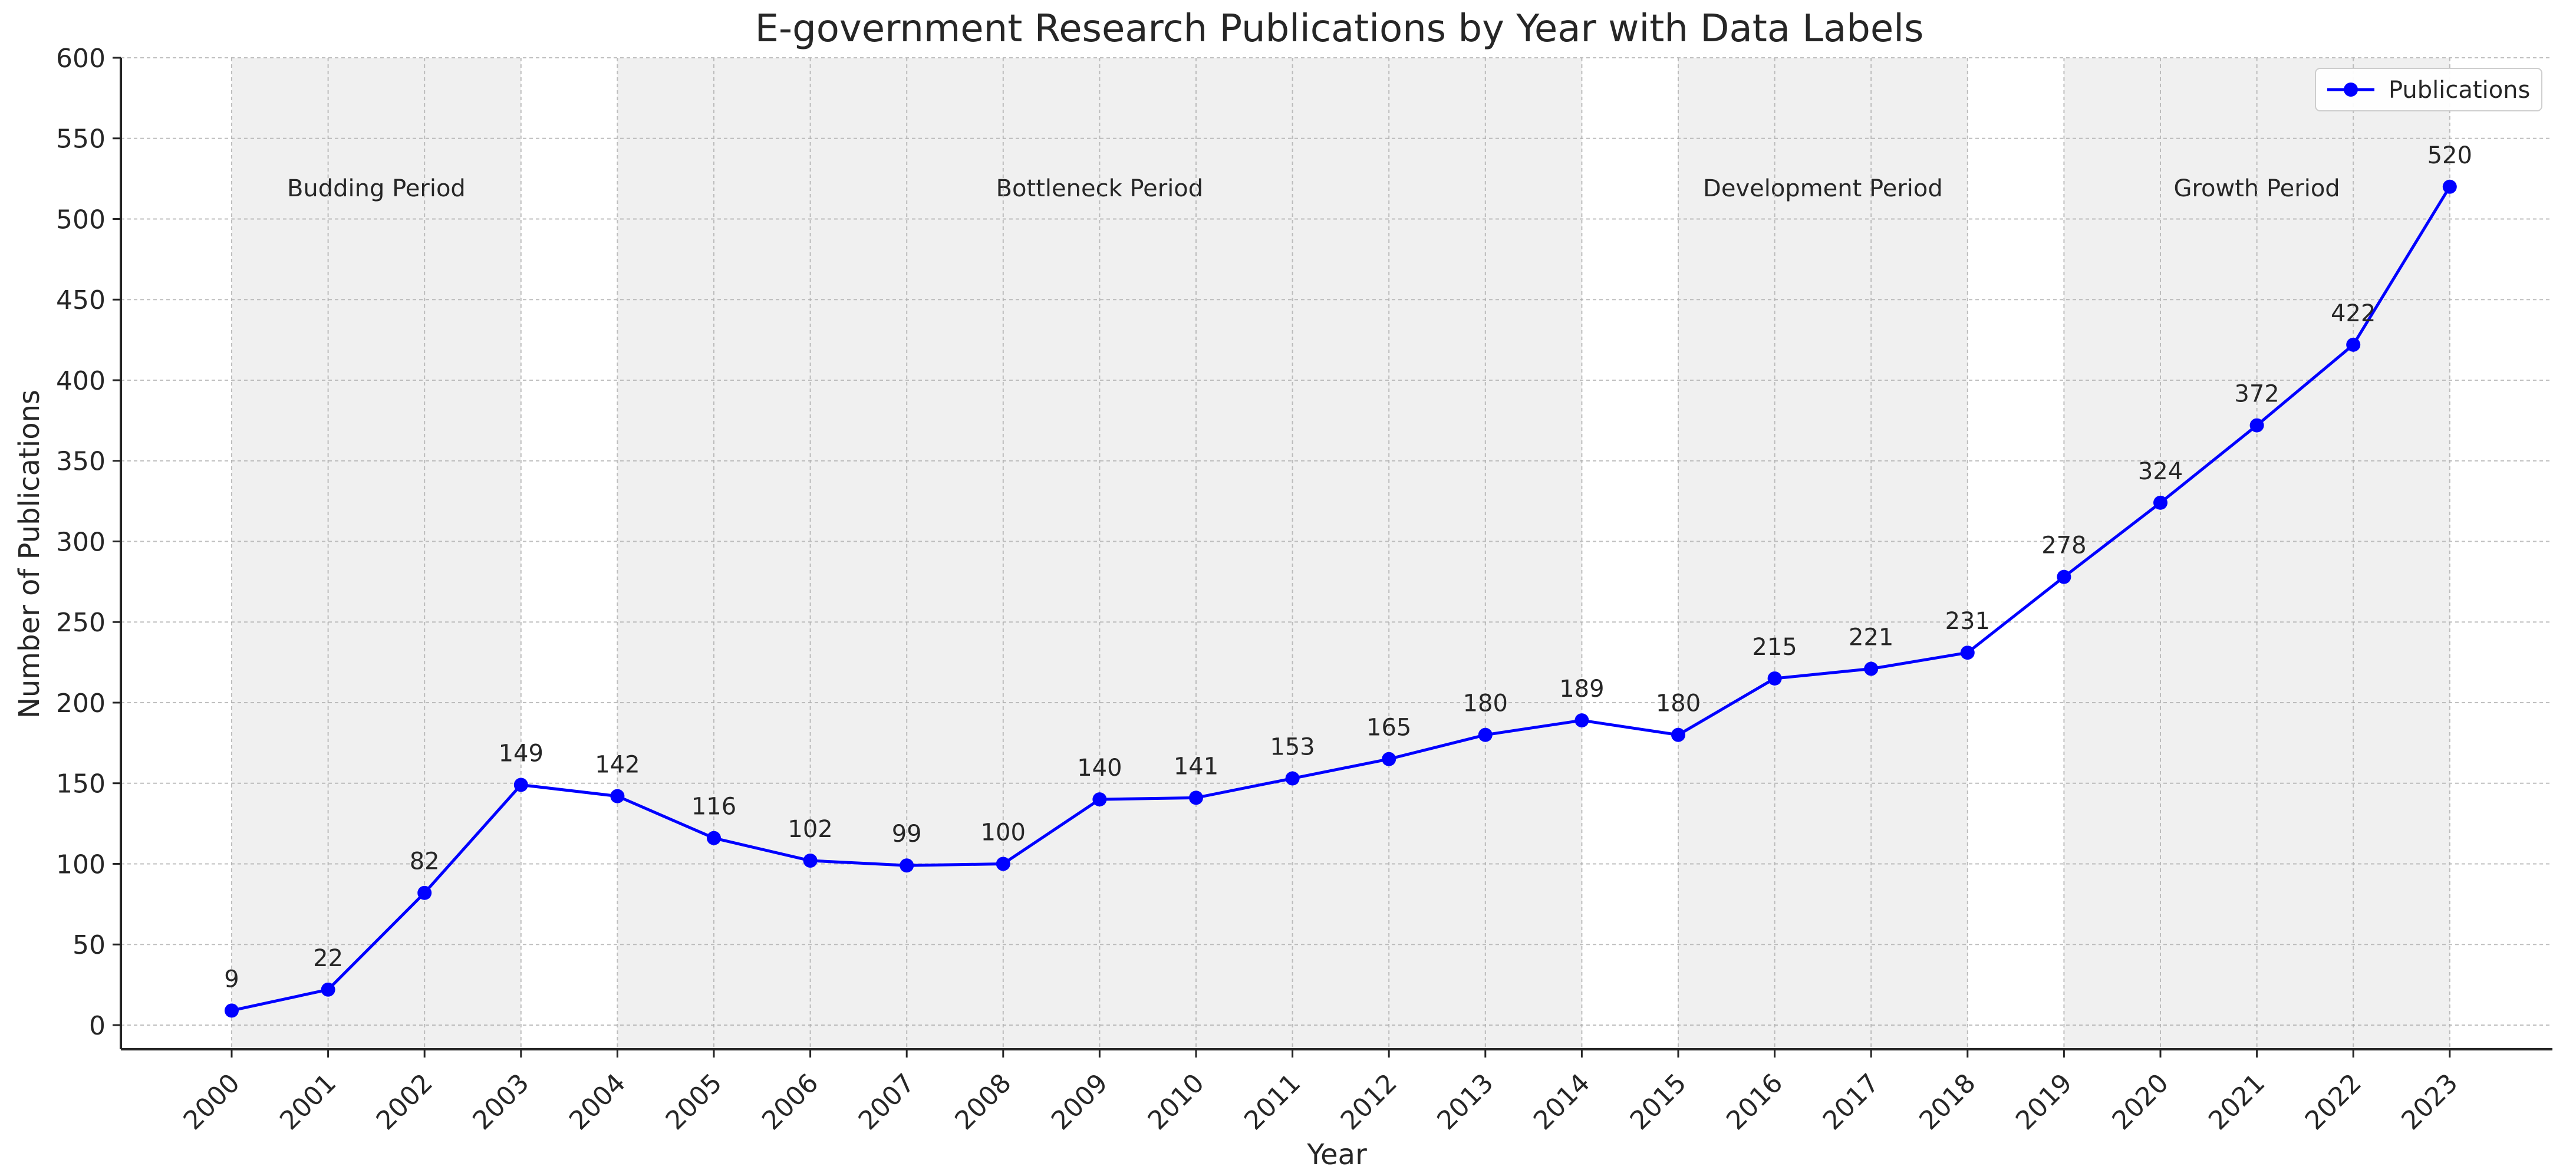  What do you see at coordinates (231, 979) in the screenshot?
I see `data-label: 9` at bounding box center [231, 979].